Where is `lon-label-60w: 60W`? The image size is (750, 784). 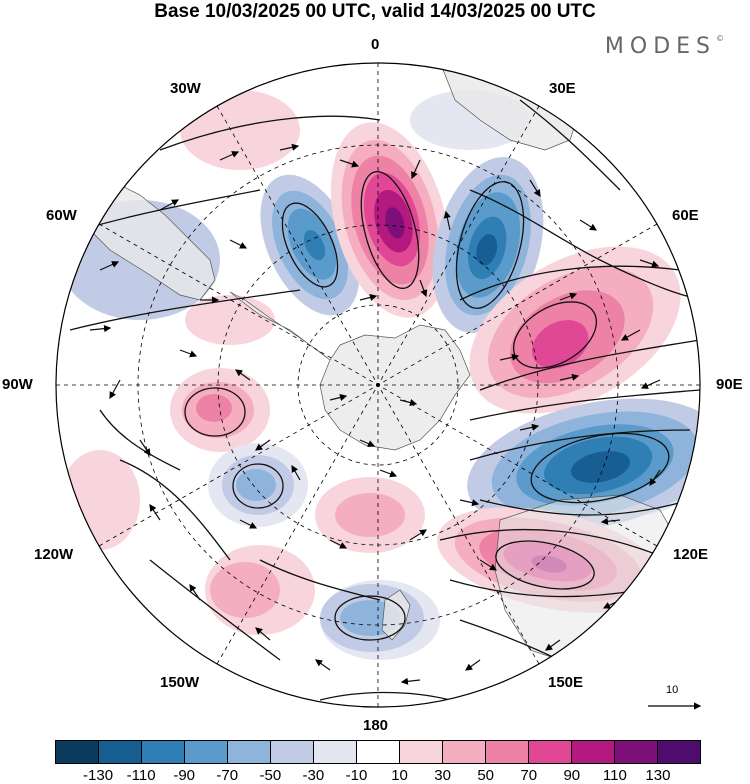 lon-label-60w: 60W is located at coordinates (61, 215).